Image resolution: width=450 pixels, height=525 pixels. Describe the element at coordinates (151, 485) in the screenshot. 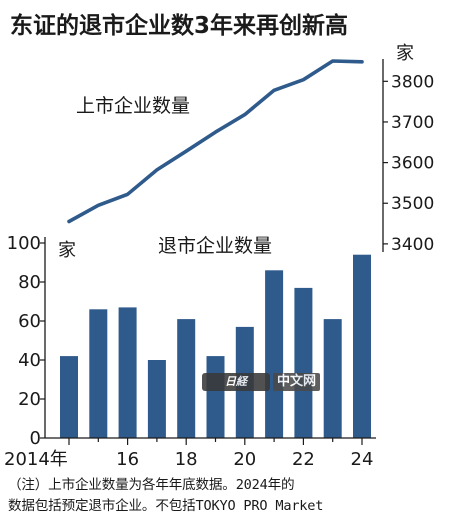

I see `footnote-line-1: （注）上市企业数量为各年年底数据。2024年的` at that location.